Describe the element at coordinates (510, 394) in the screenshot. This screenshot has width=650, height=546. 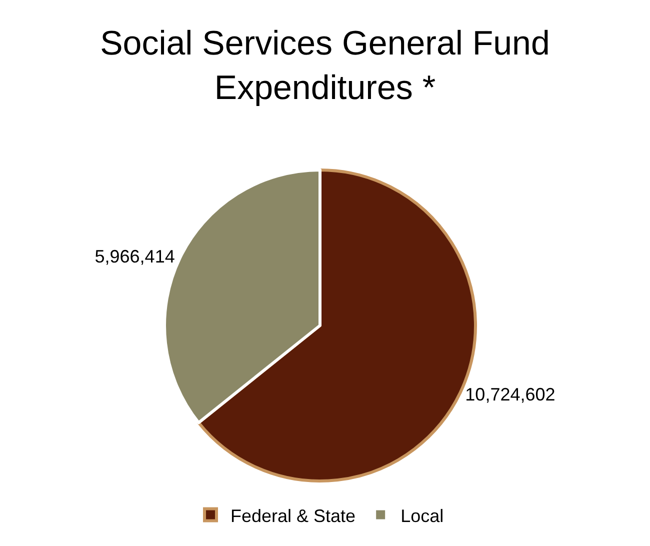
I see `data-label: 10,724,602` at that location.